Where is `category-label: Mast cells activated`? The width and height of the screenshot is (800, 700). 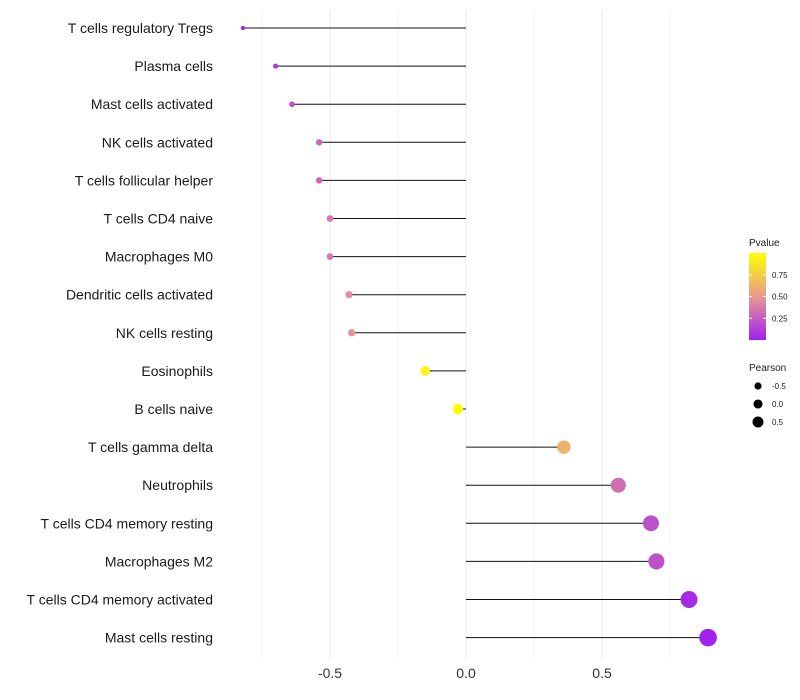 category-label: Mast cells activated is located at coordinates (152, 104).